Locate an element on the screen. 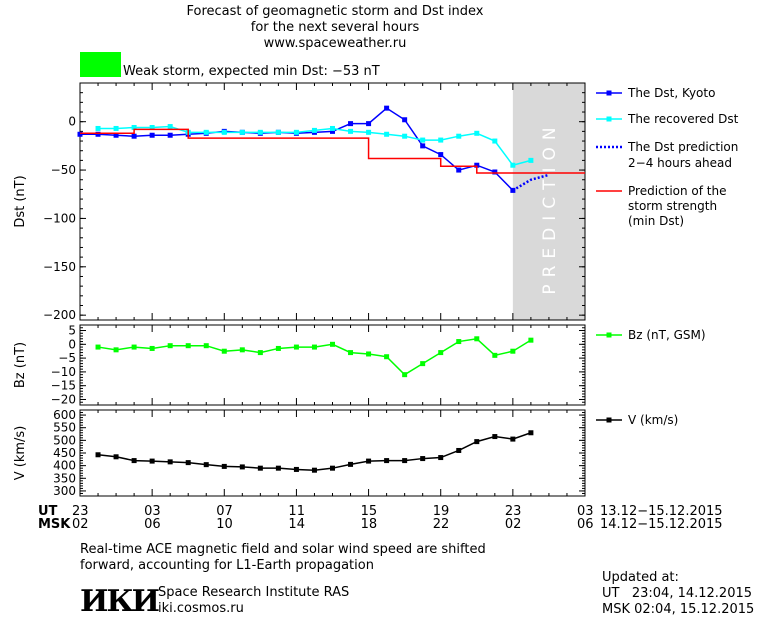  y-tick-label: 0 is located at coordinates (72, 122).